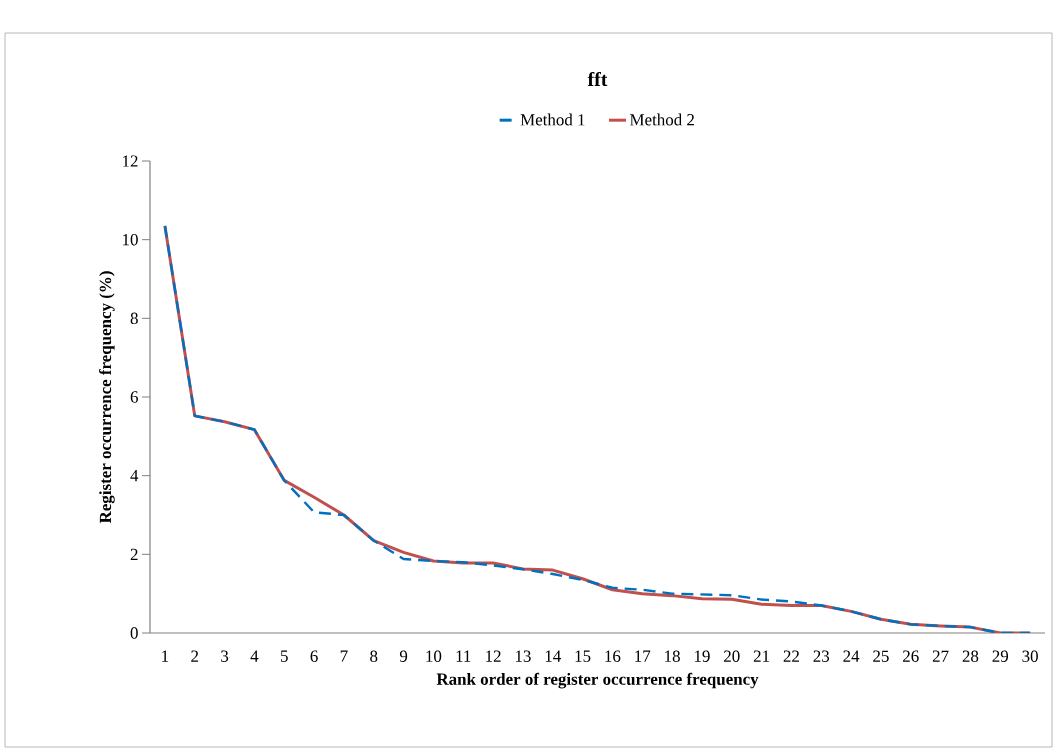 This screenshot has width=1056, height=749. Describe the element at coordinates (165, 656) in the screenshot. I see `x-tick-label: 1` at that location.